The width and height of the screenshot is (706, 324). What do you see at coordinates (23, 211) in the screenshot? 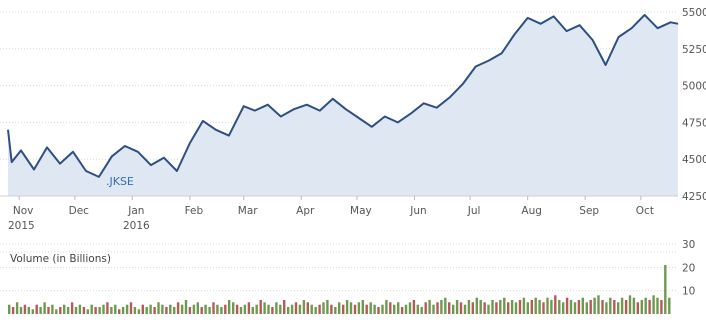
I see `month-tick-label: Nov` at bounding box center [23, 211].